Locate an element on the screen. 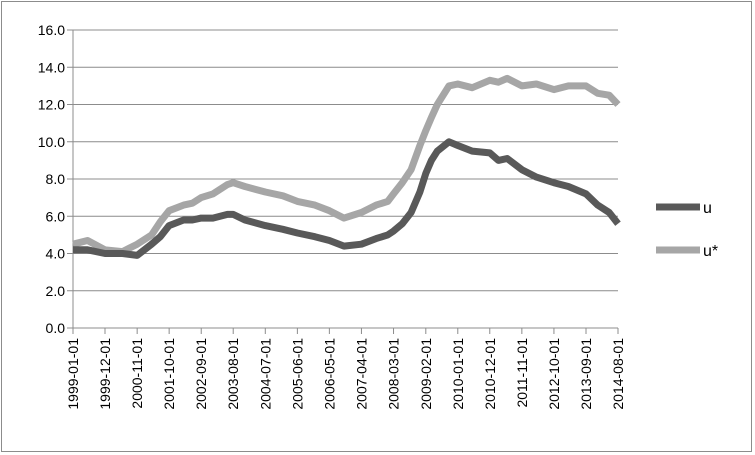 This screenshot has height=455, width=755. y-tick-label: 8.0 is located at coordinates (56, 179).